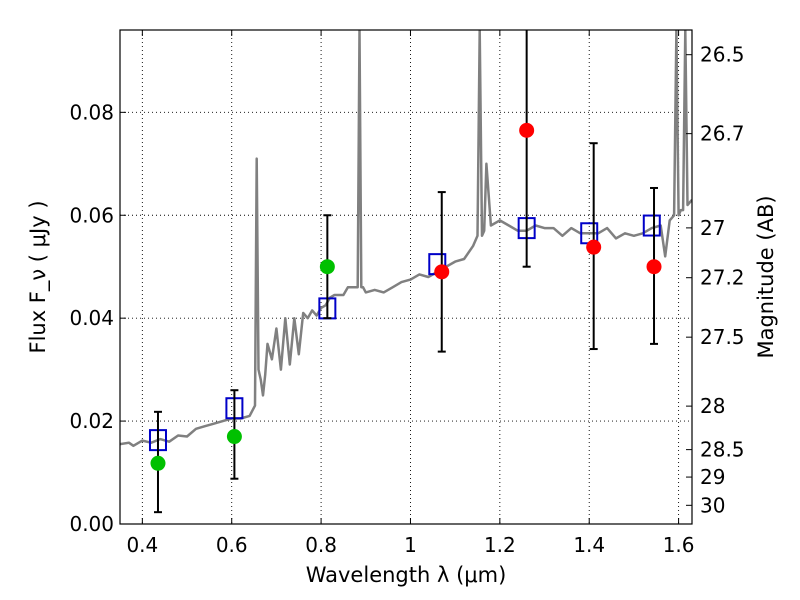 The height and width of the screenshot is (600, 800). Describe the element at coordinates (38, 276) in the screenshot. I see `y-axis-label: Flux F_ν ( μJy )` at that location.